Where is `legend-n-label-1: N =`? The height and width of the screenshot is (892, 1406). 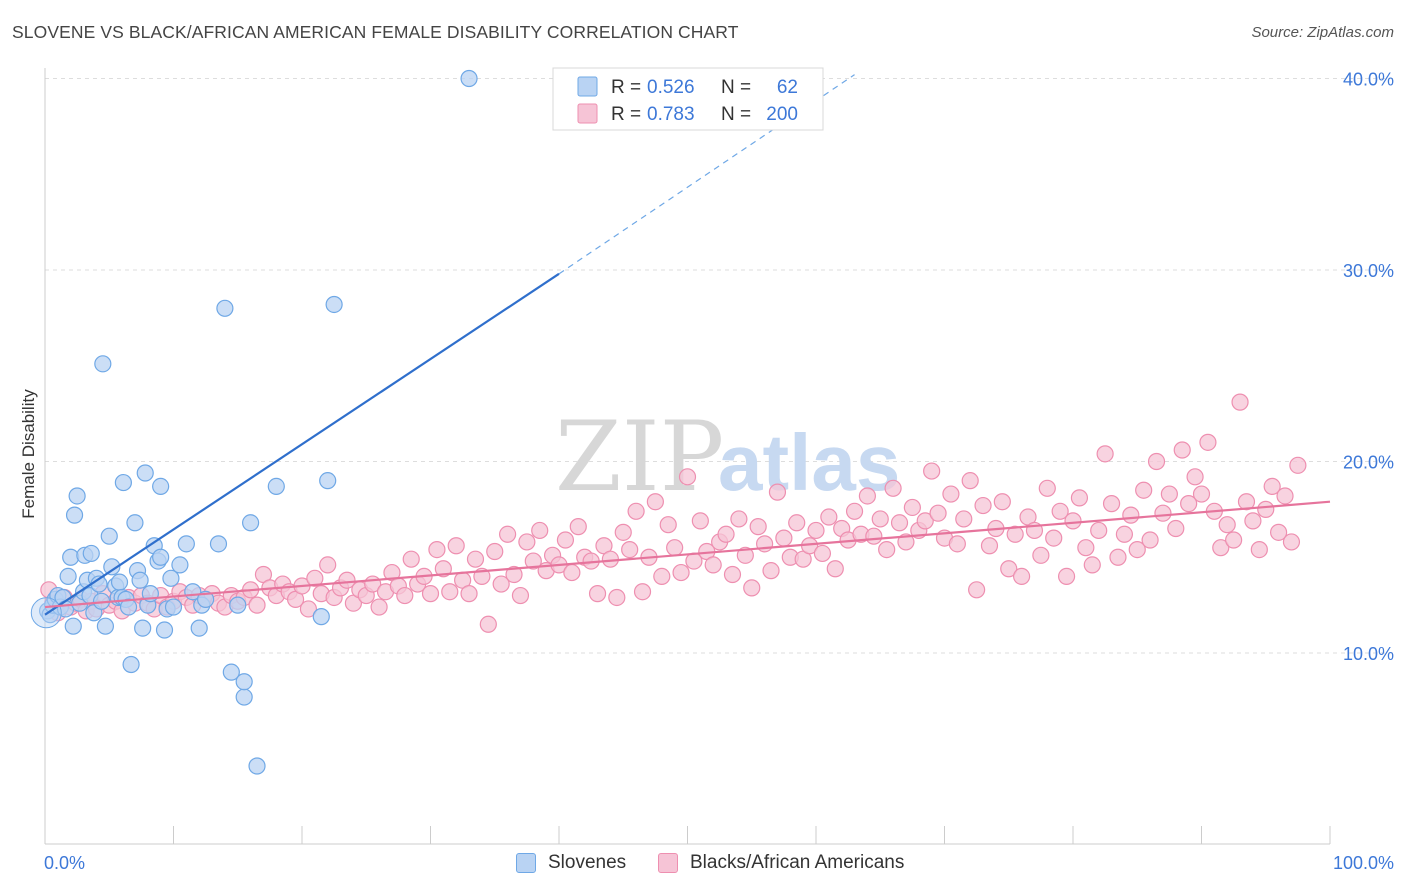 legend-n-label-1: N = is located at coordinates (736, 87).